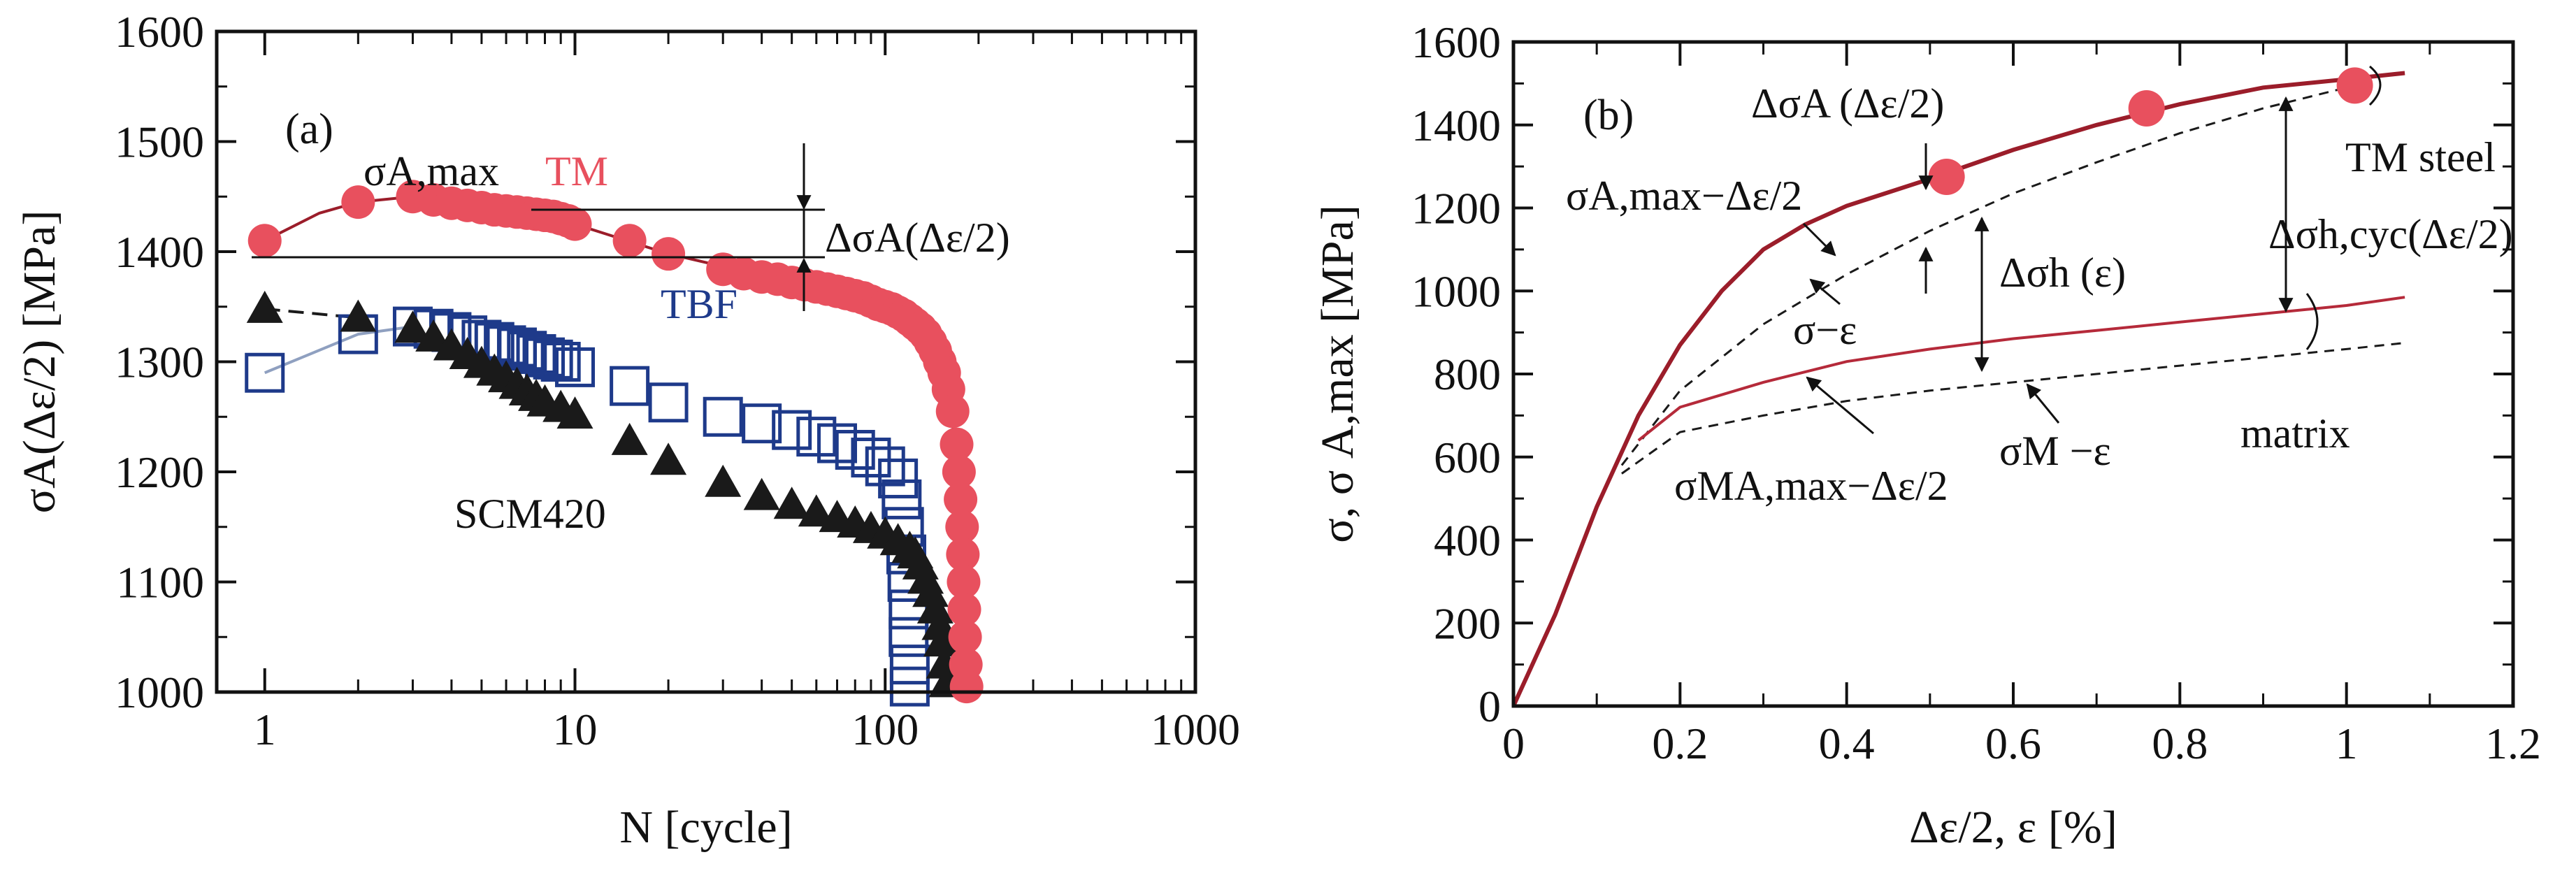 Image resolution: width=2576 pixels, height=871 pixels. Describe the element at coordinates (2420, 157) in the screenshot. I see `b-tm-steel-label: TM steel` at that location.